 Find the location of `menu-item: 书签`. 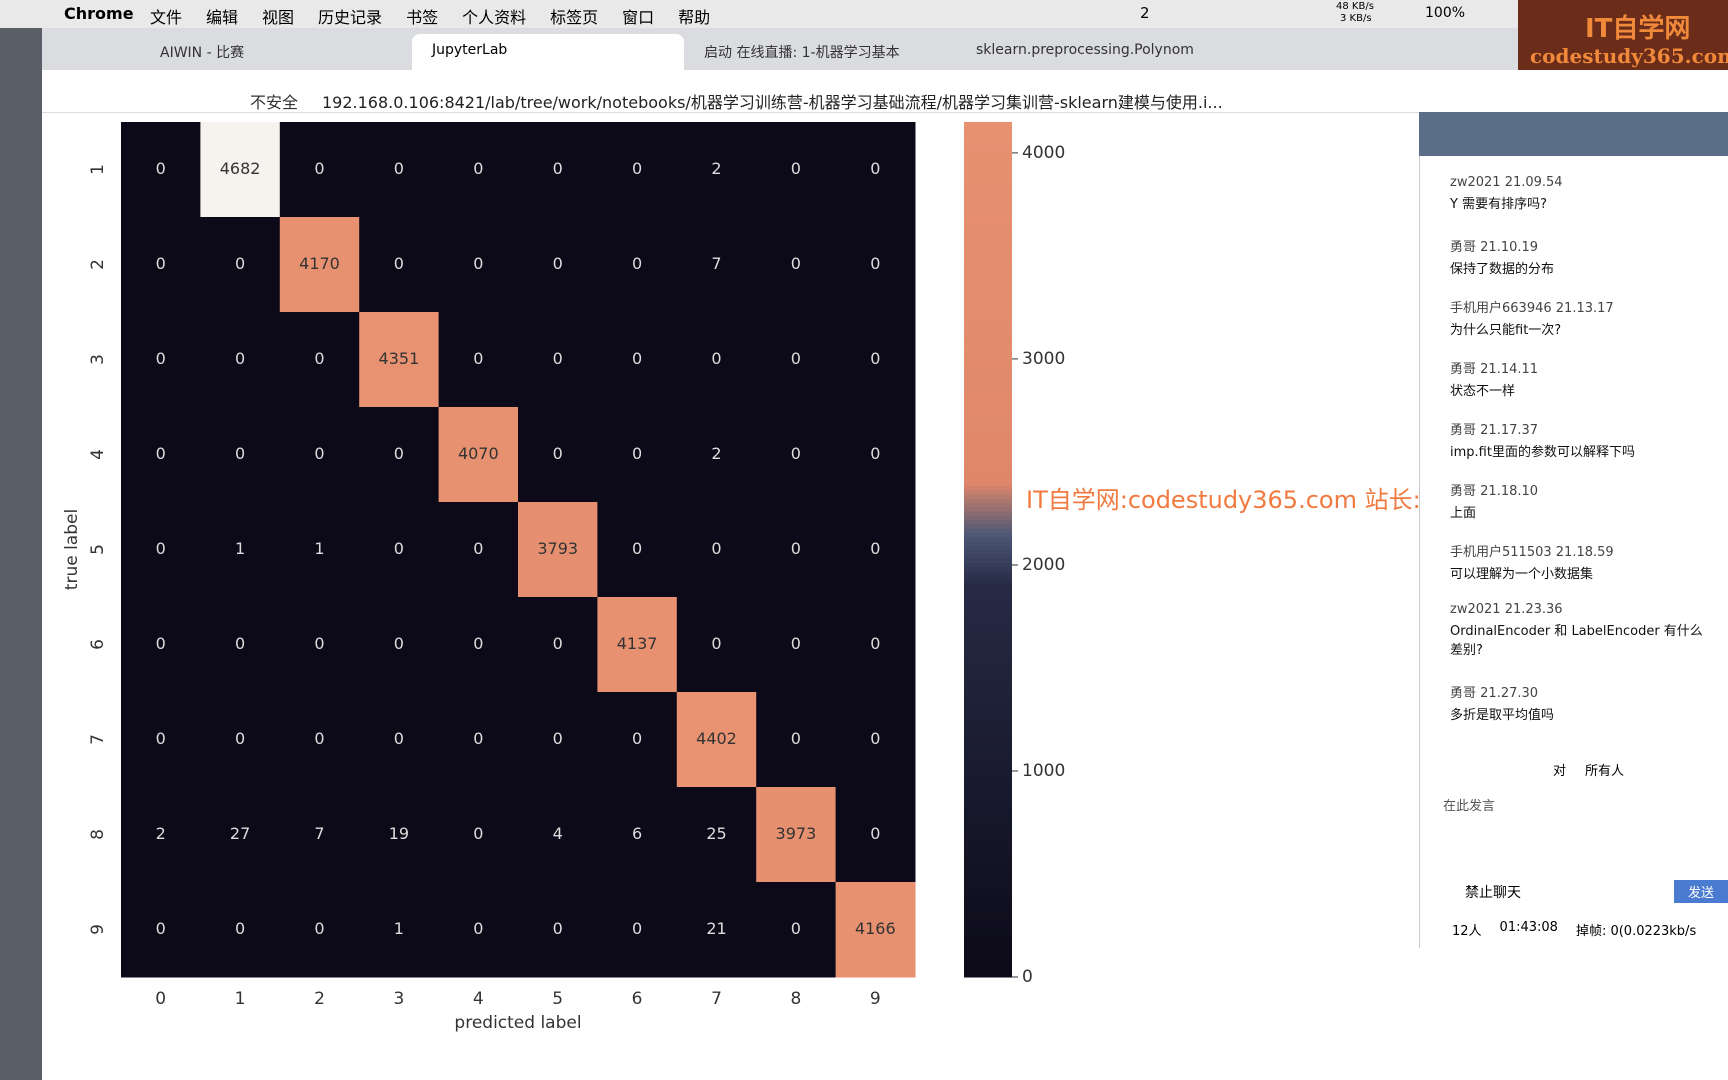

menu-item: 书签 is located at coordinates (422, 17).